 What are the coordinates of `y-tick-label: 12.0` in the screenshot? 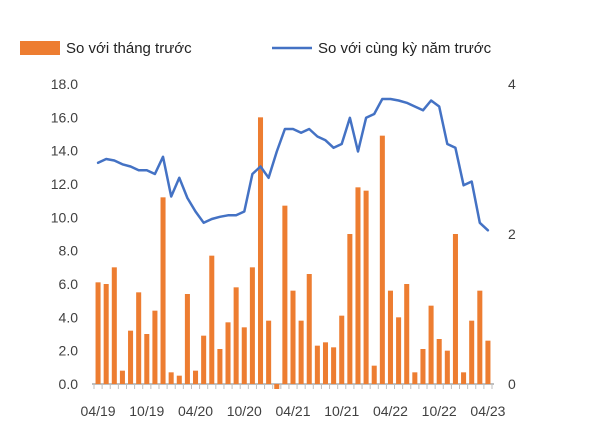 It's located at (64, 184).